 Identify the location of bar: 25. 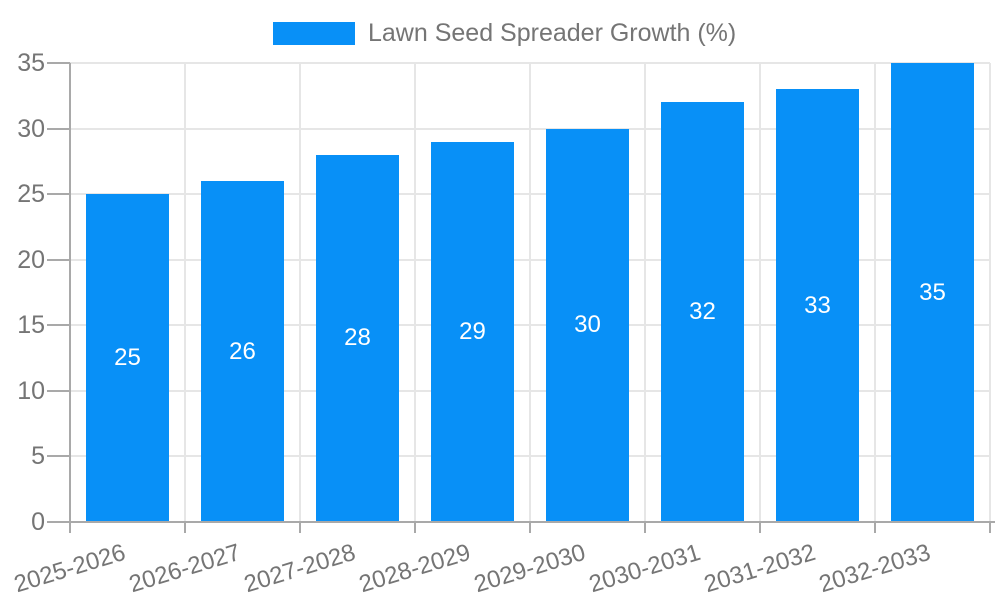
(127, 358).